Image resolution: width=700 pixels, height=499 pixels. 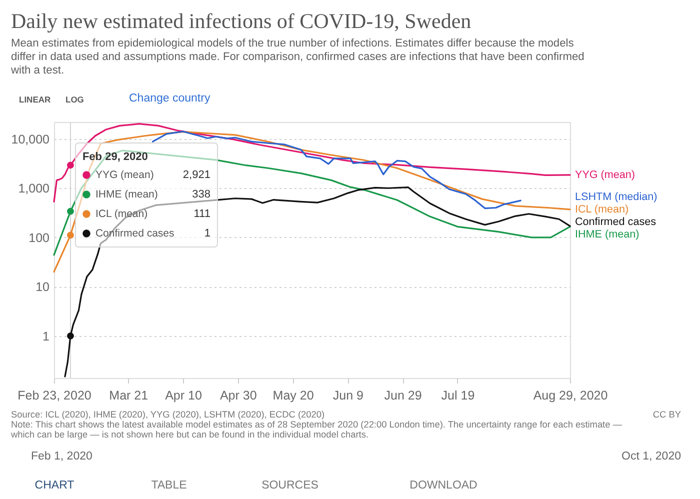 I want to click on text: CC BY, so click(x=666, y=415).